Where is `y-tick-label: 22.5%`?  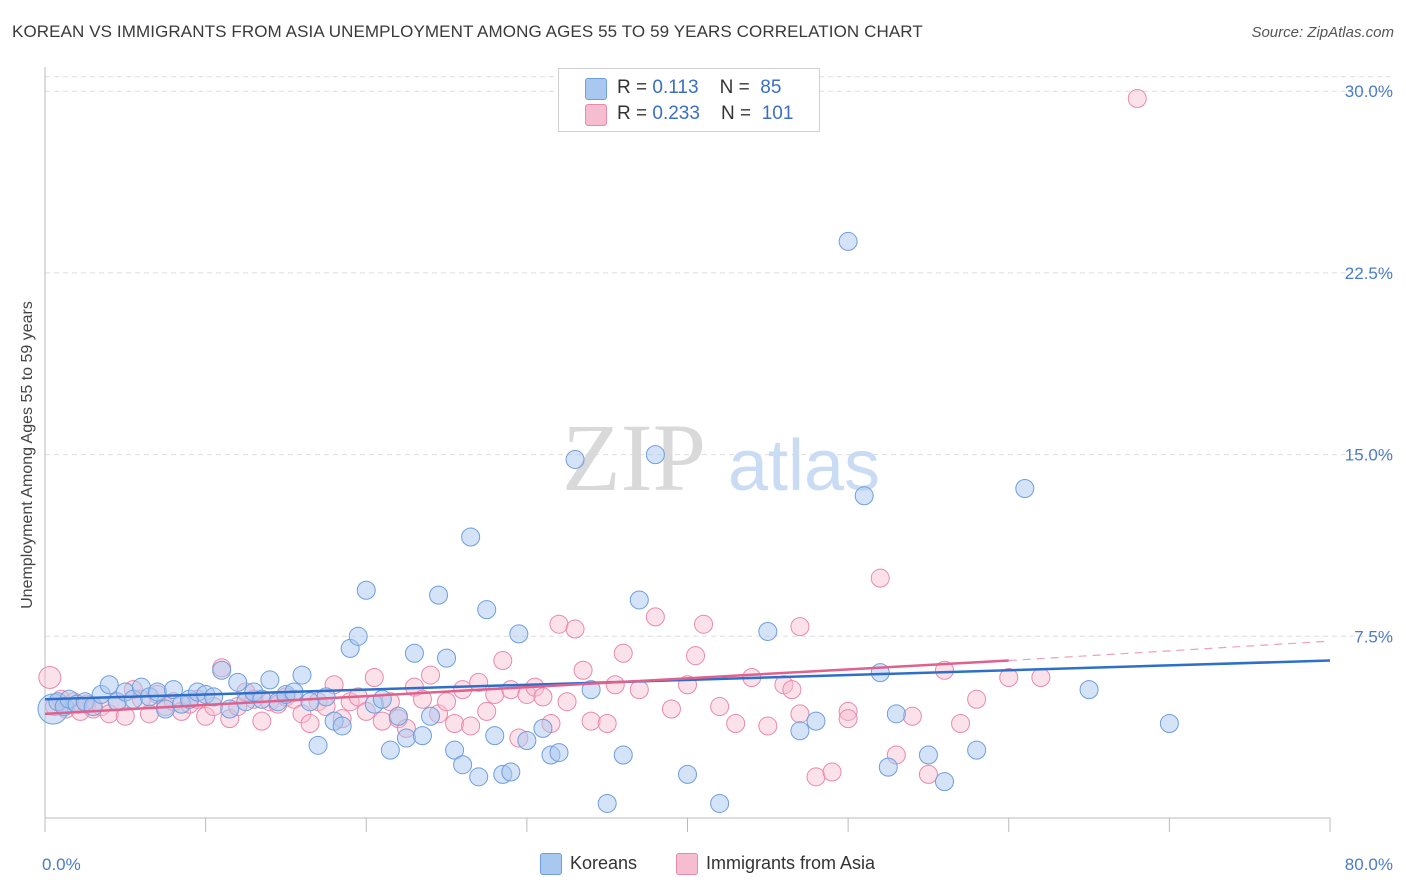
y-tick-label: 22.5% is located at coordinates (1369, 273).